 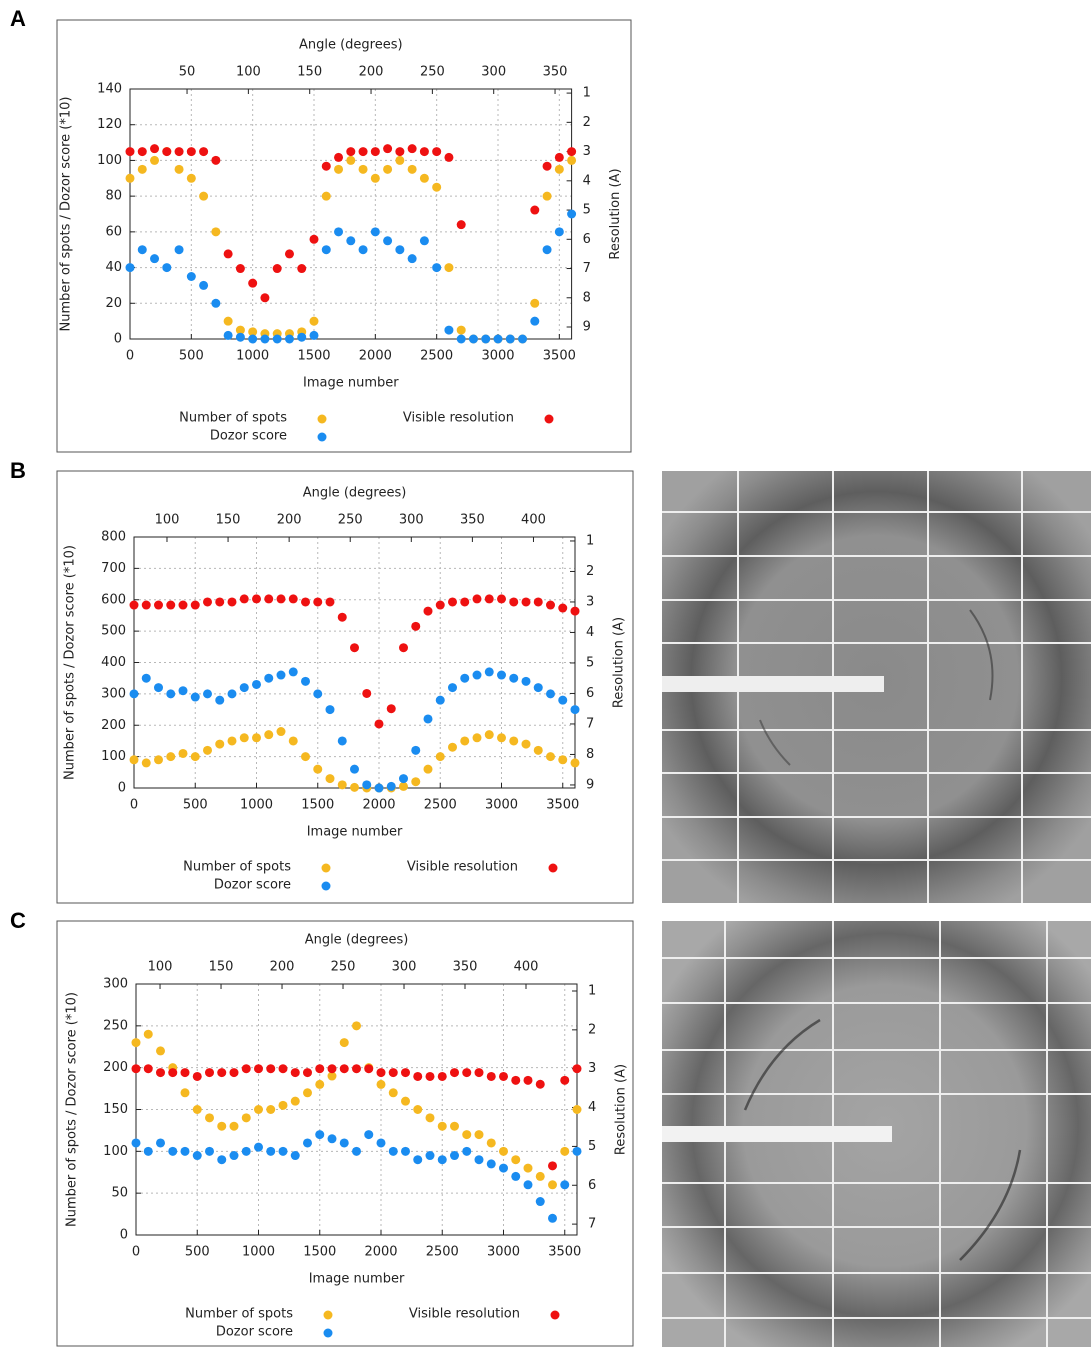 What do you see at coordinates (587, 268) in the screenshot?
I see `y2-tick-label: 7` at bounding box center [587, 268].